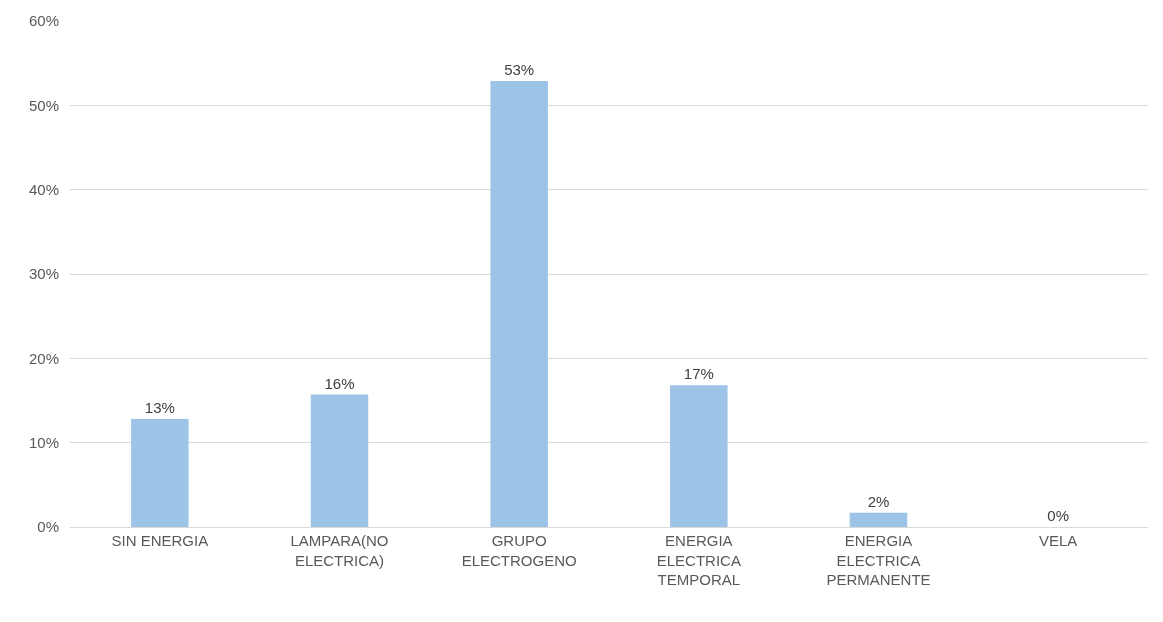 The height and width of the screenshot is (622, 1163). I want to click on data-label: 2%, so click(878, 501).